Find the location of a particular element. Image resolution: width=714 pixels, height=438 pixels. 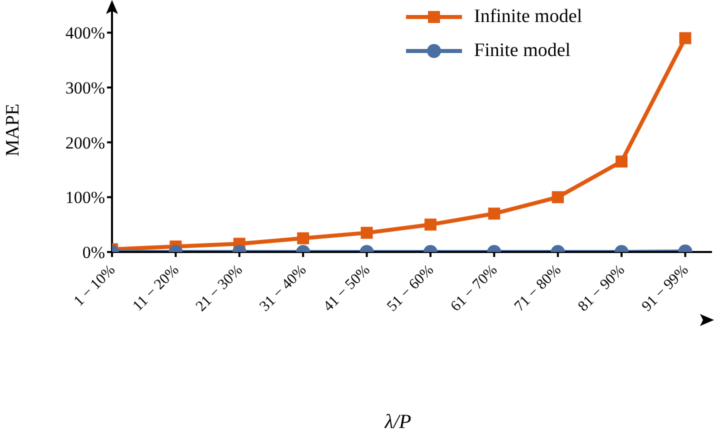

x-tick-label: 61 − 70% is located at coordinates (474, 288).